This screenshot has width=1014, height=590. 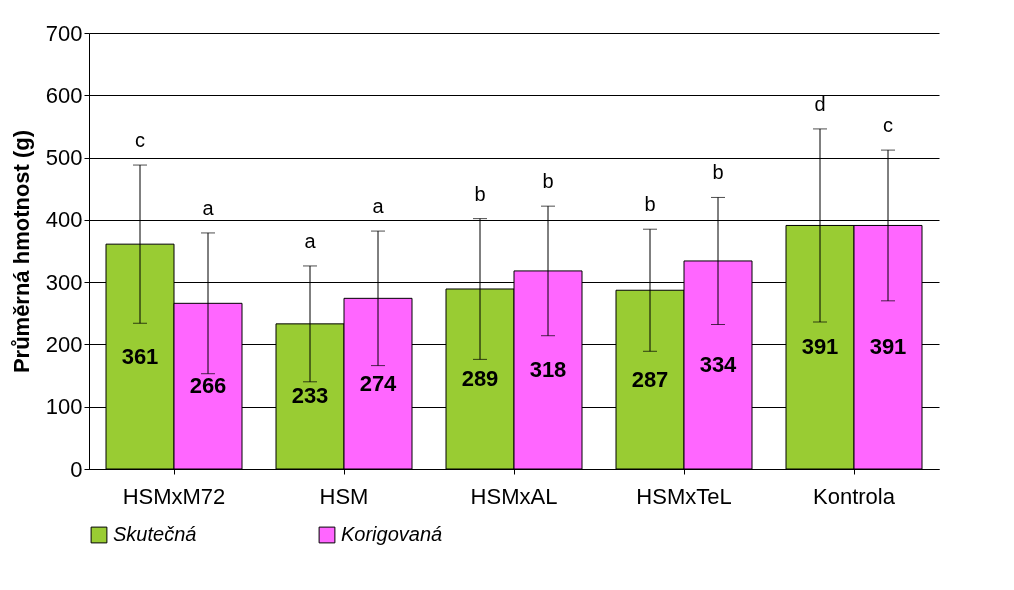 I want to click on data-label: 274, so click(x=378, y=383).